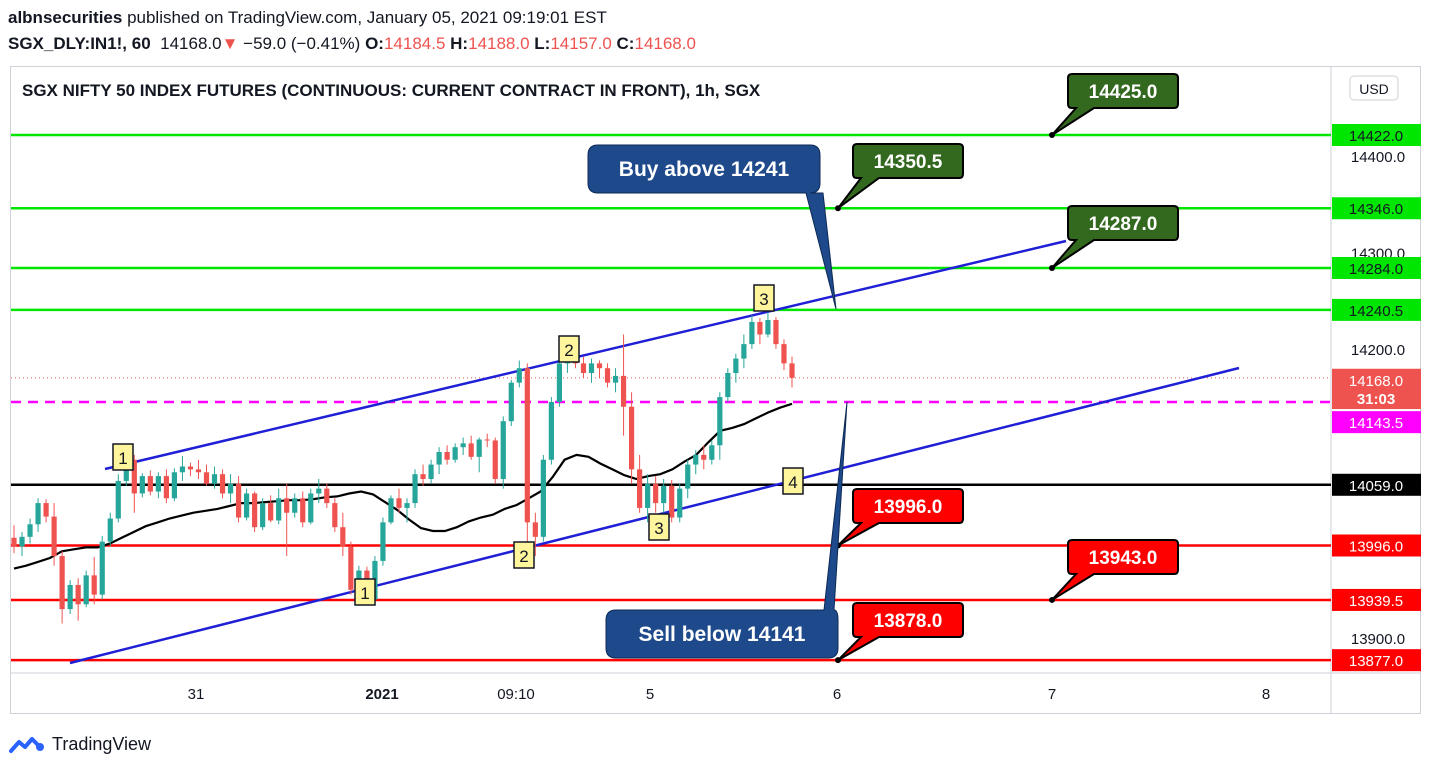 The height and width of the screenshot is (771, 1432). I want to click on level-callout-green: 14287.0, so click(1114, 238).